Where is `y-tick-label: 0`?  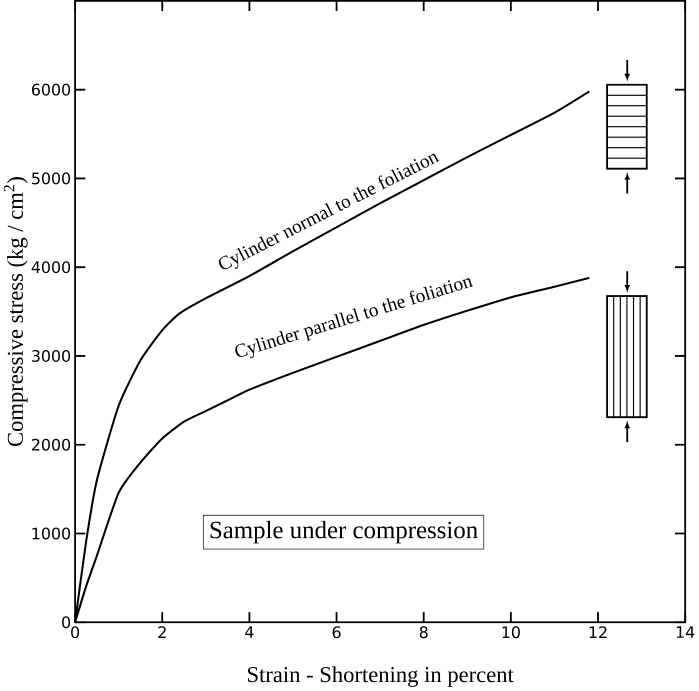
y-tick-label: 0 is located at coordinates (66, 622).